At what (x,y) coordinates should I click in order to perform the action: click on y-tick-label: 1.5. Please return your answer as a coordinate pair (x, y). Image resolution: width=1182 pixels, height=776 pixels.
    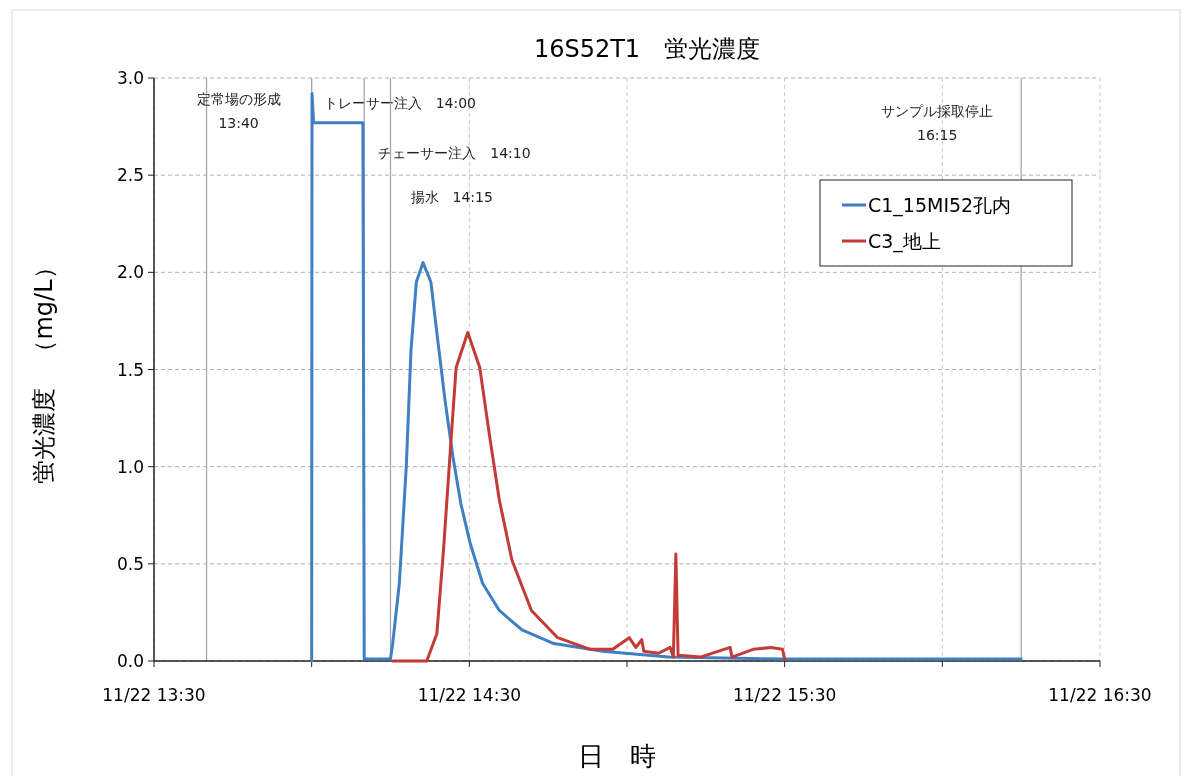
    Looking at the image, I should click on (130, 369).